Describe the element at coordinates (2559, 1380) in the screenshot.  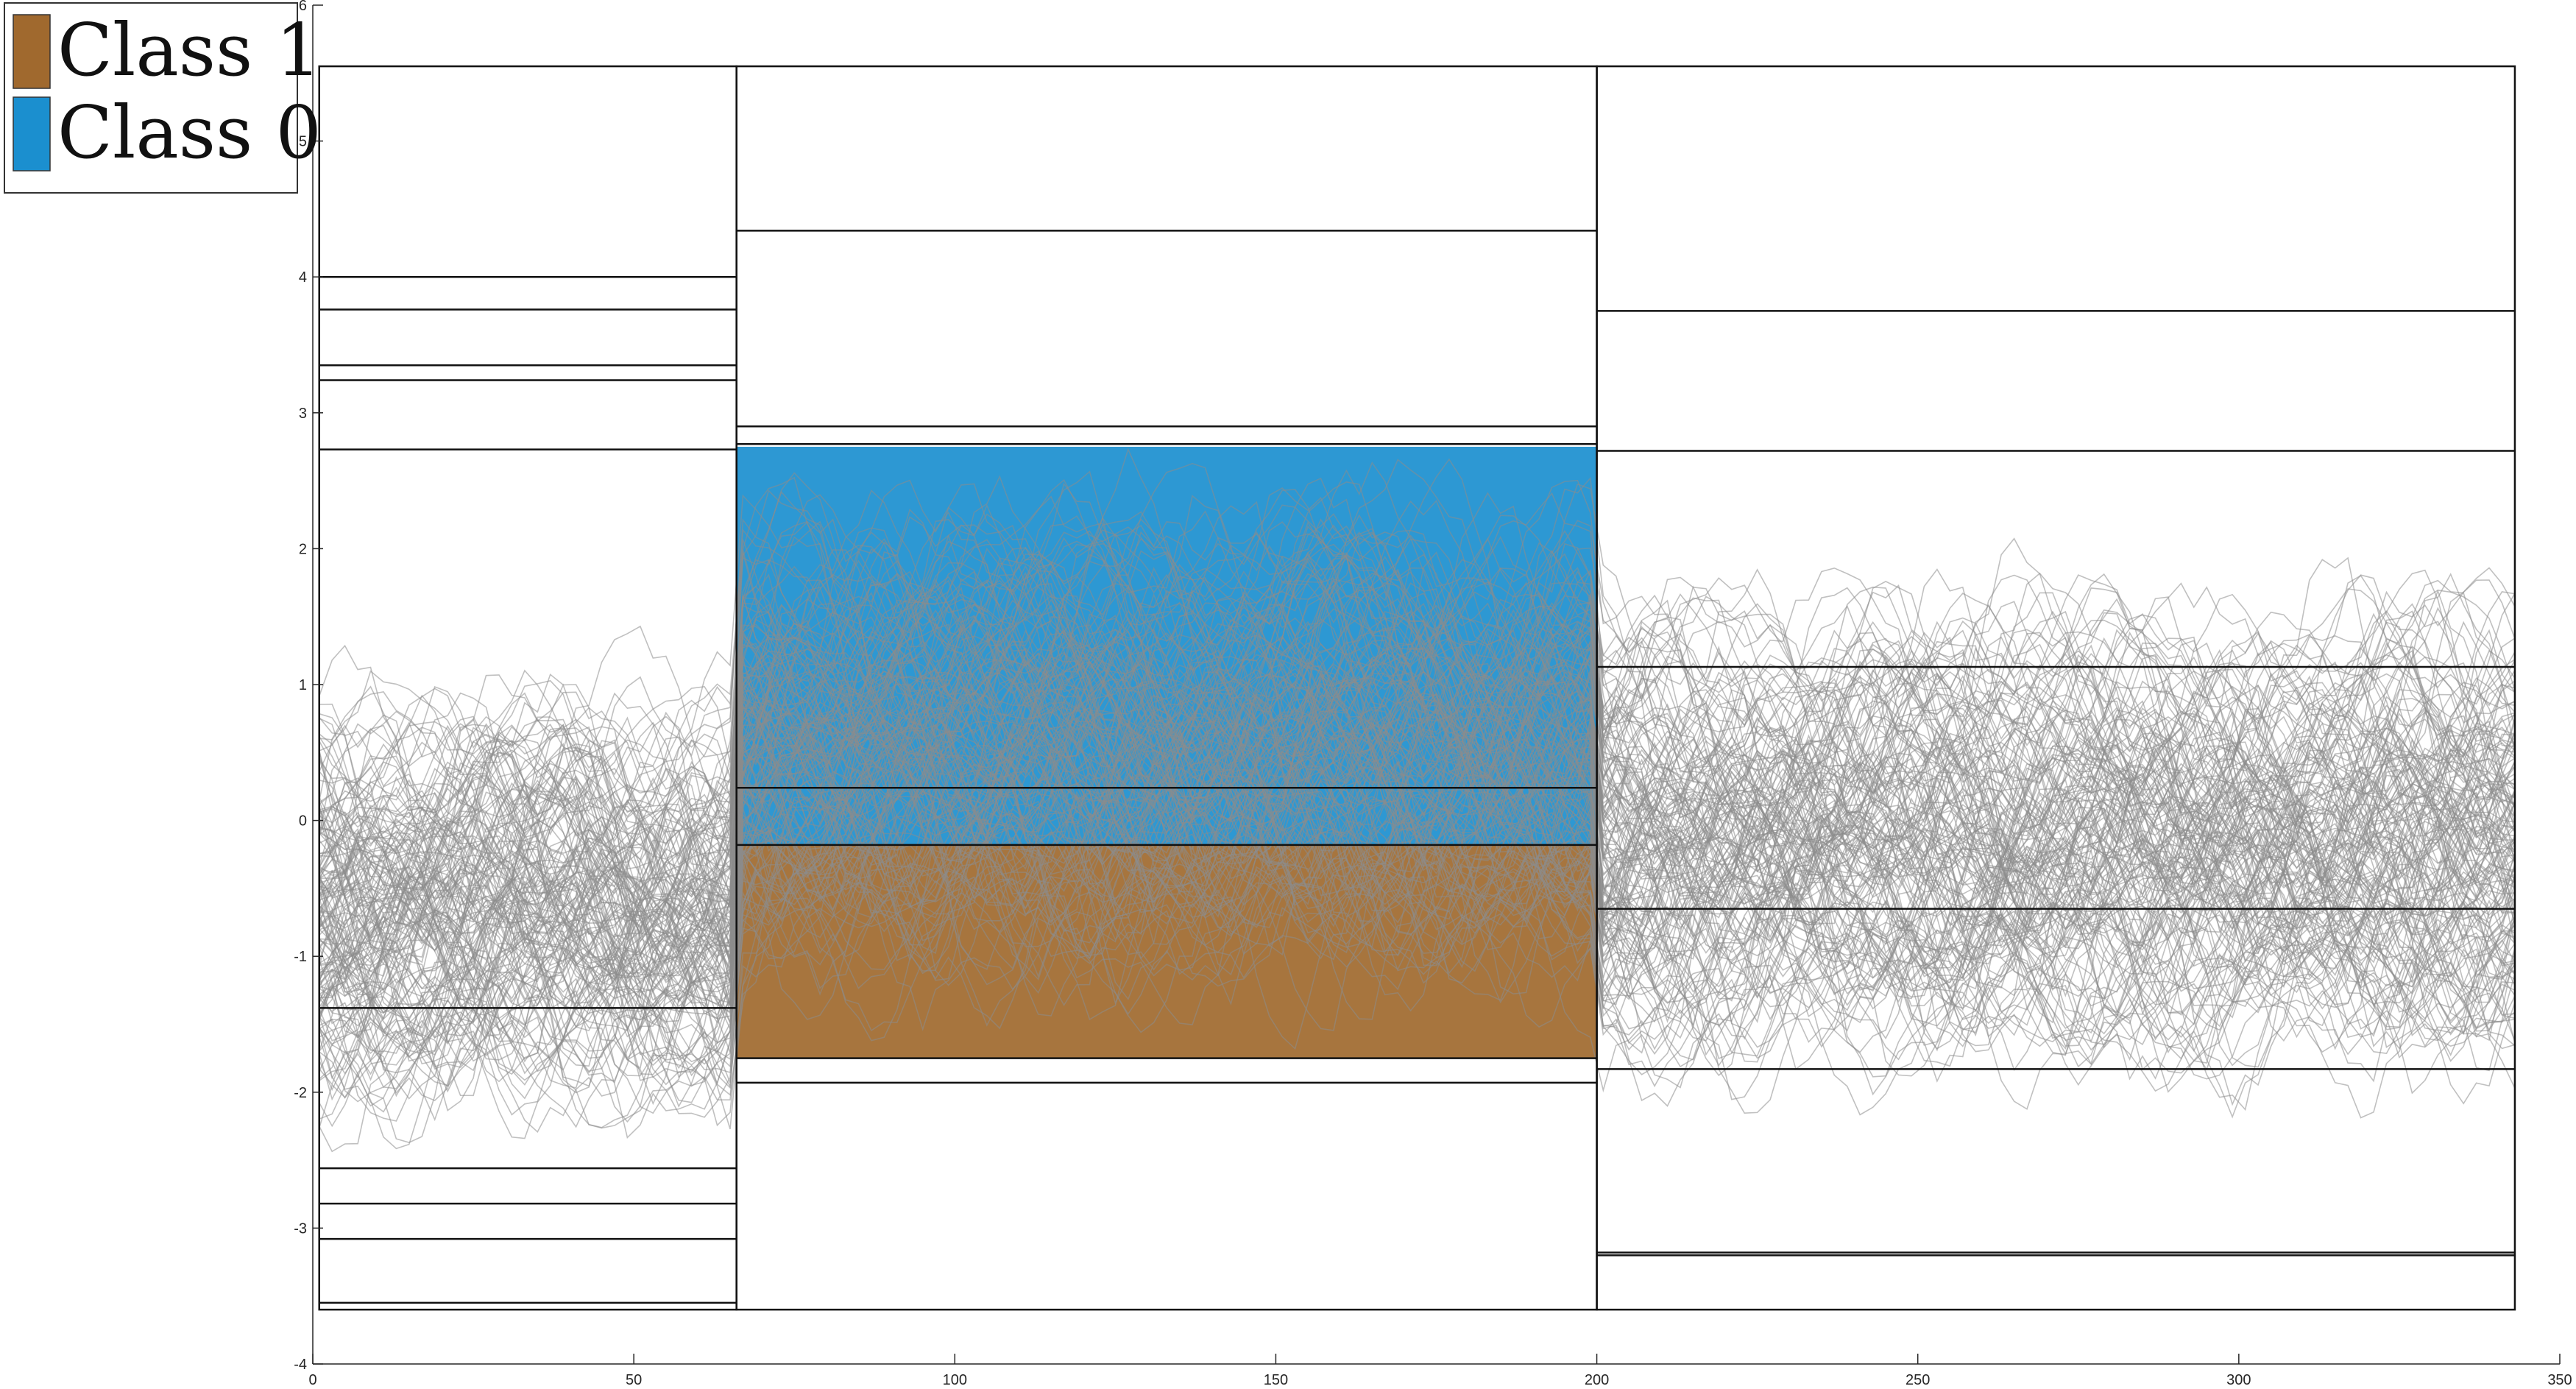
I see `x-tick-label: 350` at that location.